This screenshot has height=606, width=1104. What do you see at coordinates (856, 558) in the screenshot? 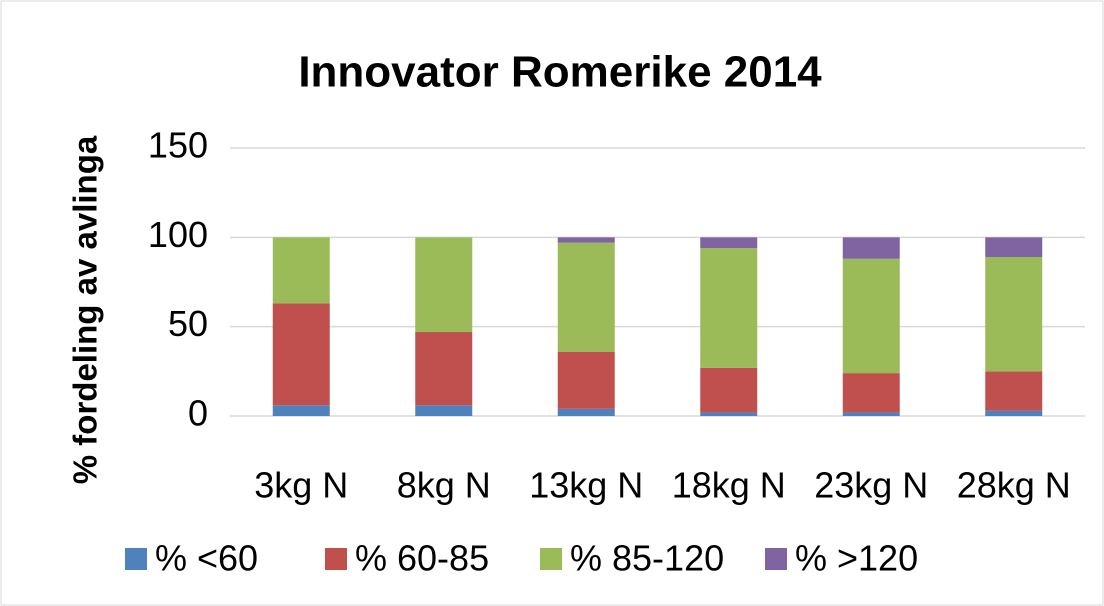
I see `legend-label: % >120` at bounding box center [856, 558].